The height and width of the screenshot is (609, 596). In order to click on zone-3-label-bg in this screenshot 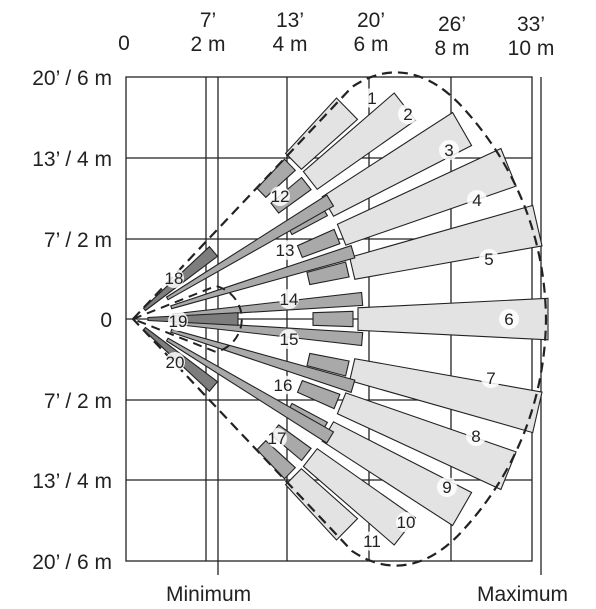, I will do `click(449, 150)`.